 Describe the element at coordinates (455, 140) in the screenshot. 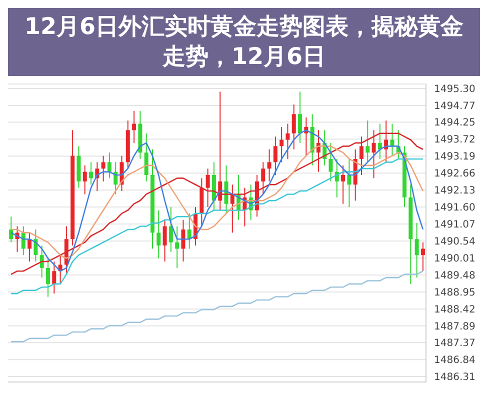

I see `y-tick-label: 1493.72` at that location.